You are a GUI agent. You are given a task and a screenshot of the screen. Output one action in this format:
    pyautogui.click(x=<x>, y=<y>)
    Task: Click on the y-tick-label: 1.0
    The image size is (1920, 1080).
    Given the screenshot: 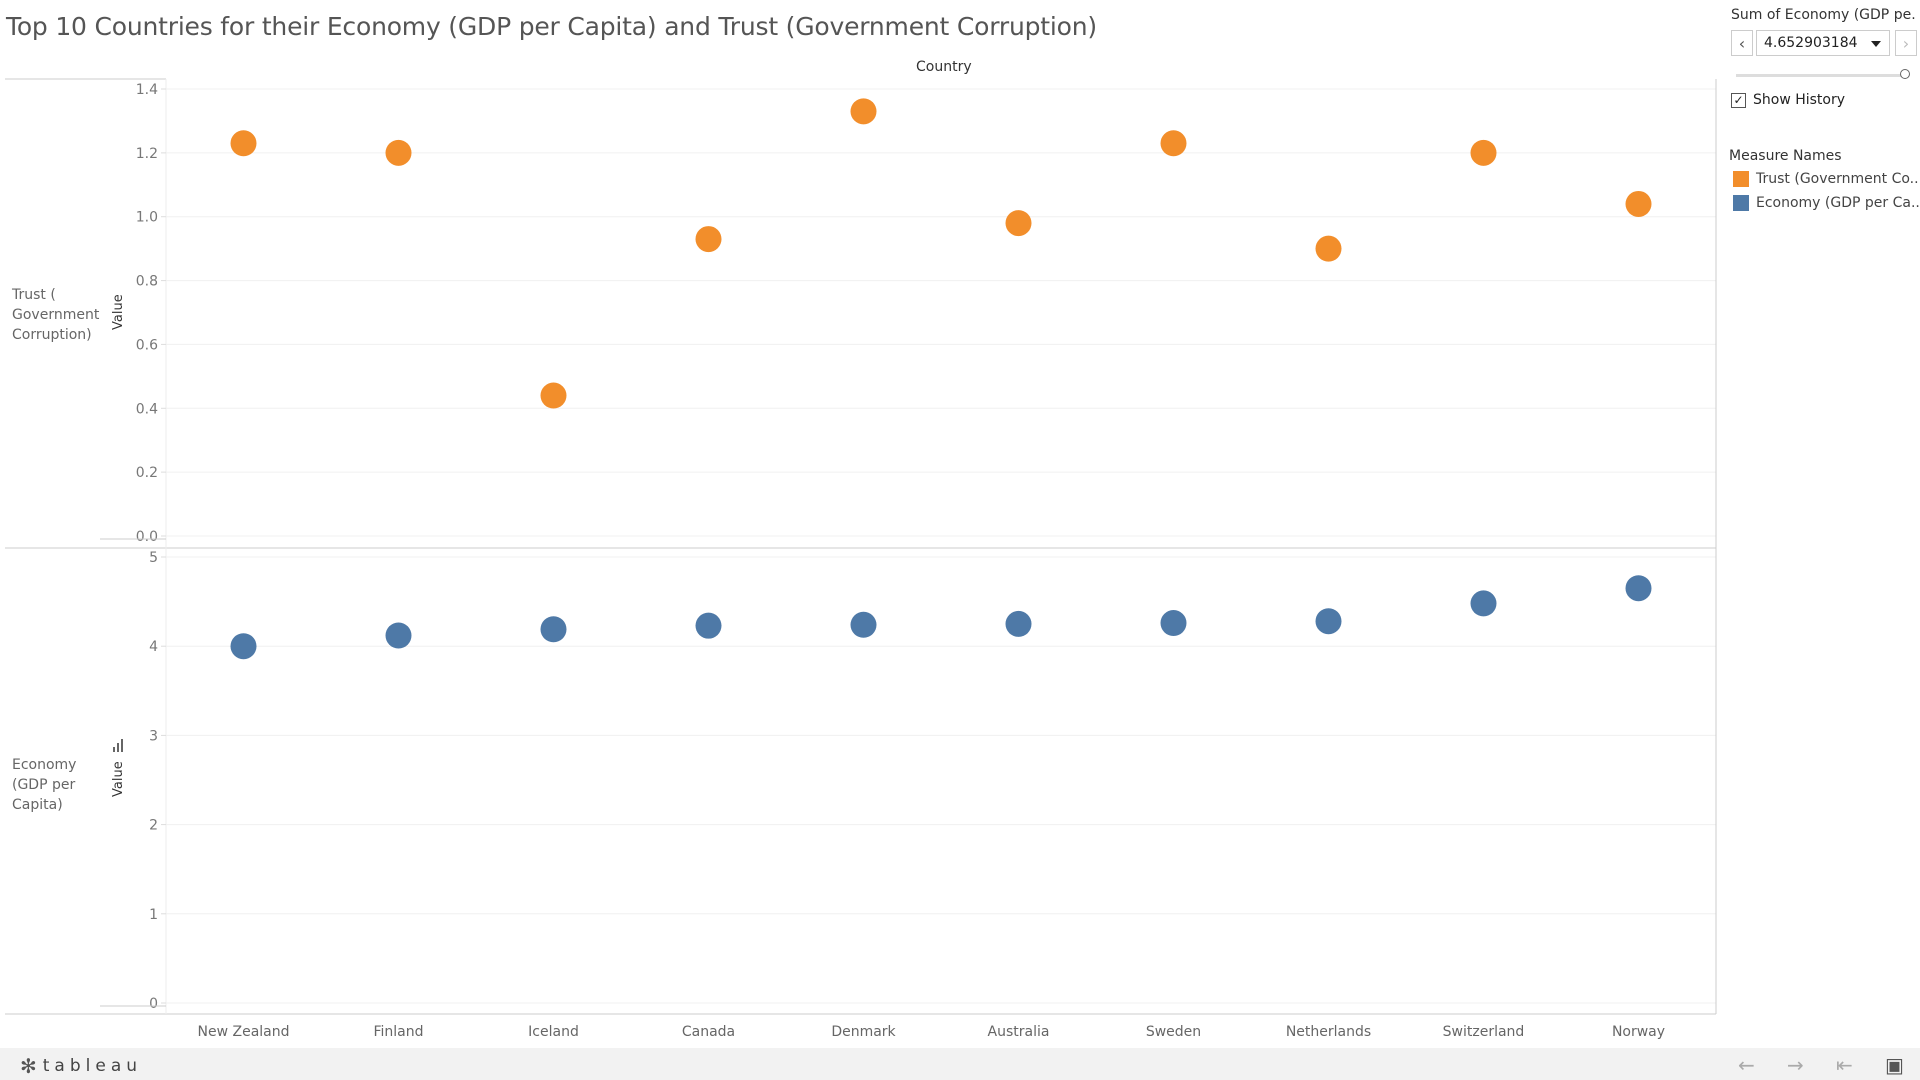 What is the action you would take?
    pyautogui.click(x=147, y=218)
    